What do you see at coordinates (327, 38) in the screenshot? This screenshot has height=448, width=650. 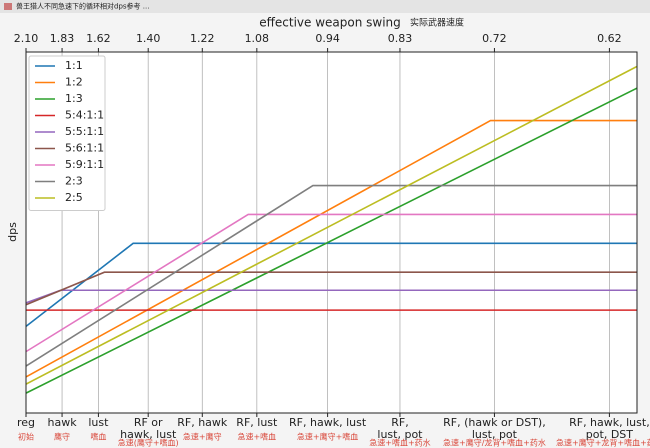 I see `x-tick-label: 0.94` at bounding box center [327, 38].